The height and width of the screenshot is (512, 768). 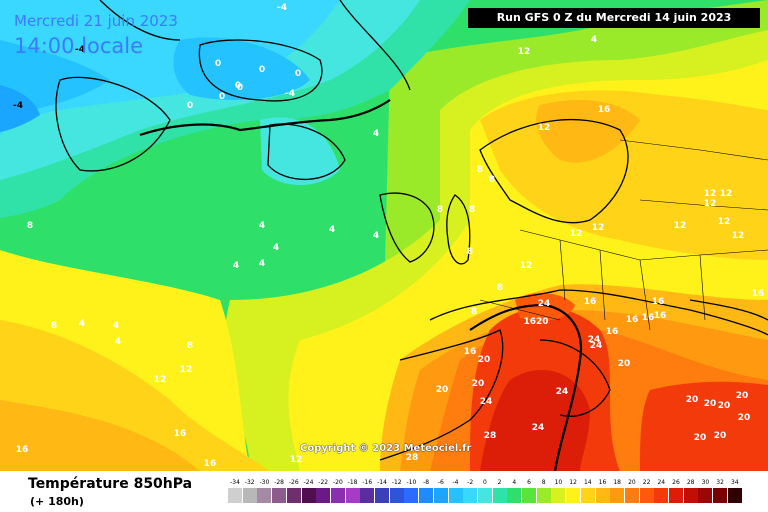 I want to click on legend-scale-label: -24, so click(x=308, y=482).